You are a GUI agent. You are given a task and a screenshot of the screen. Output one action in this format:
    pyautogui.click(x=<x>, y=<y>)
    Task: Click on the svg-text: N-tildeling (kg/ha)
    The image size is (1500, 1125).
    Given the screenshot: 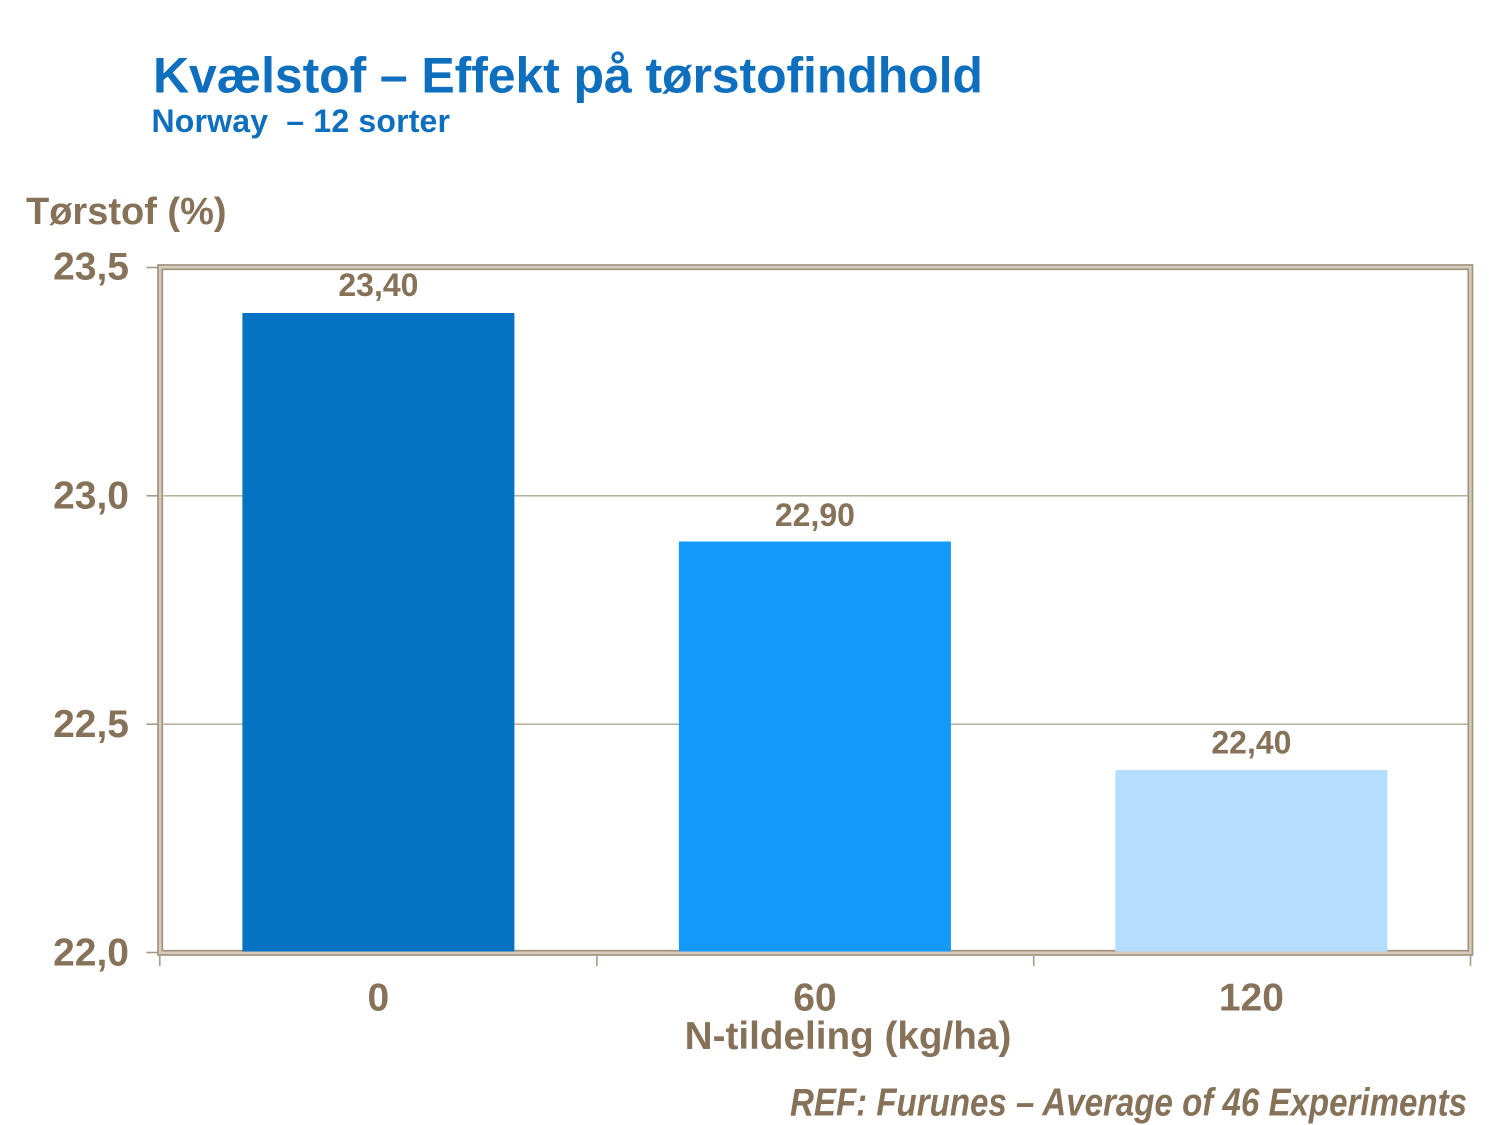 What is the action you would take?
    pyautogui.click(x=848, y=1036)
    